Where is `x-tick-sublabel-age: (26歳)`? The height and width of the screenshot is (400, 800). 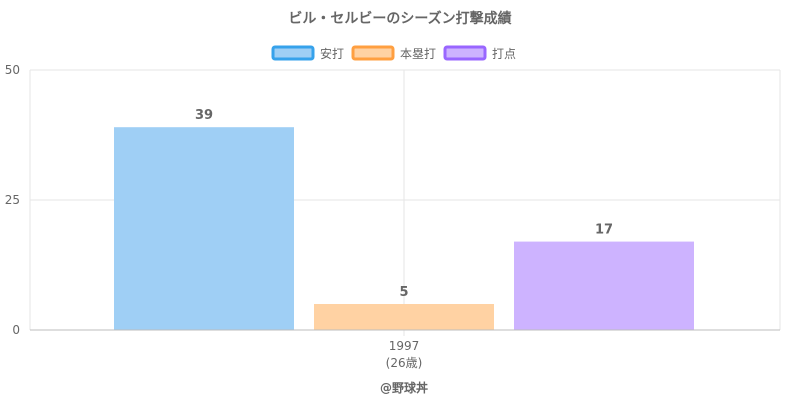 x-tick-sublabel-age: (26歳) is located at coordinates (404, 363).